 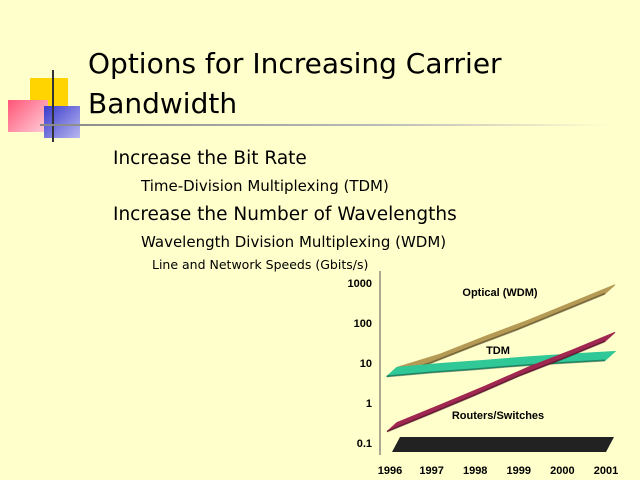 What do you see at coordinates (265, 186) in the screenshot?
I see `sub-bullet-item: Time-Division Multiplexing (TDM)` at bounding box center [265, 186].